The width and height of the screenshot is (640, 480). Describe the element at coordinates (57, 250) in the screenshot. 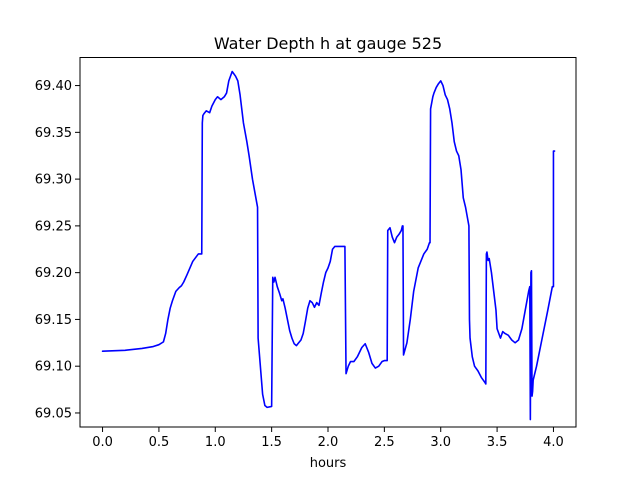

I see `y-axis: 69.05 69.10 69.15 69.20 69.25 69.30 69.35 69.40` at that location.